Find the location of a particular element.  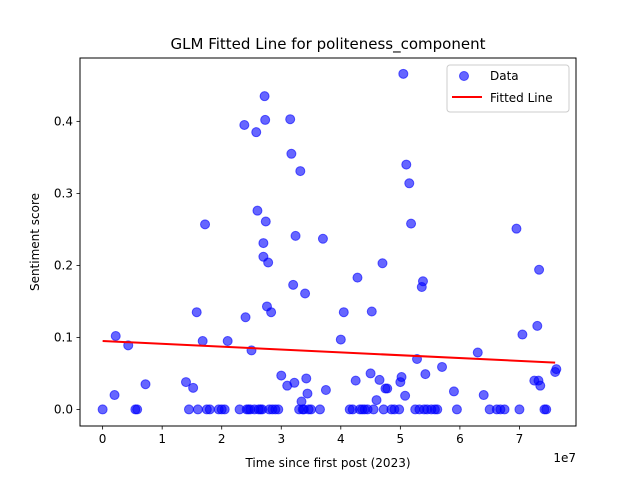

legend-data-marker is located at coordinates (464, 76).